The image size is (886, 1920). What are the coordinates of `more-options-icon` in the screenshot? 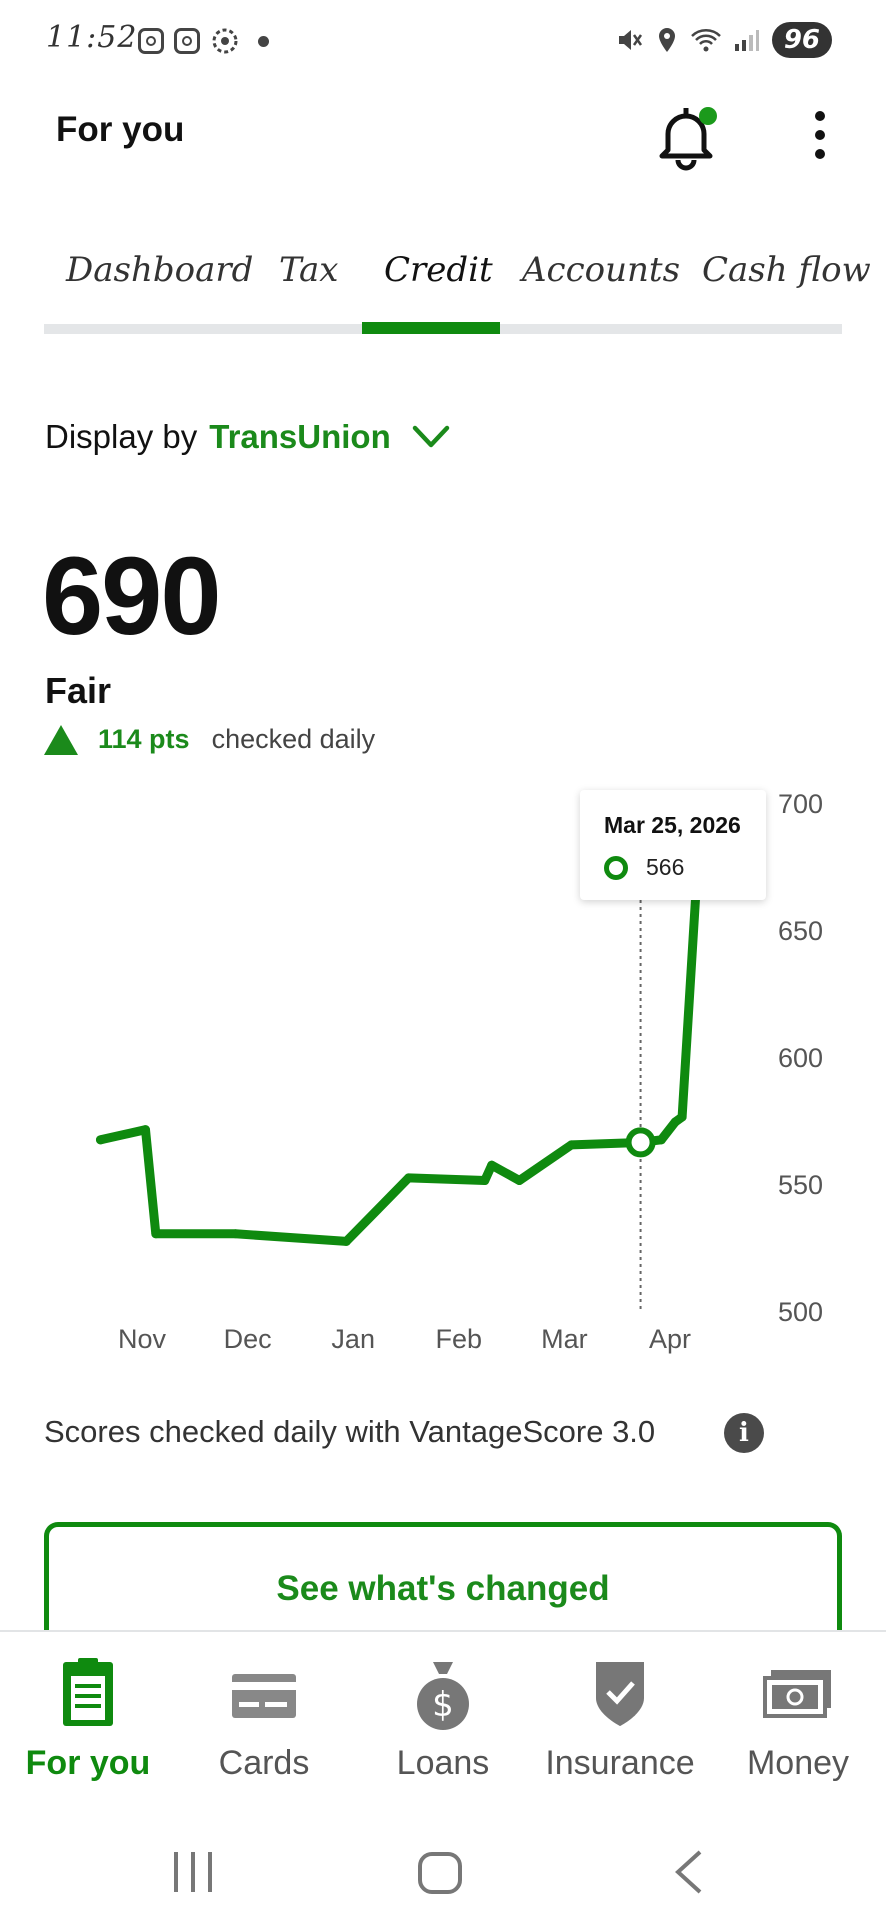 It's located at (820, 135).